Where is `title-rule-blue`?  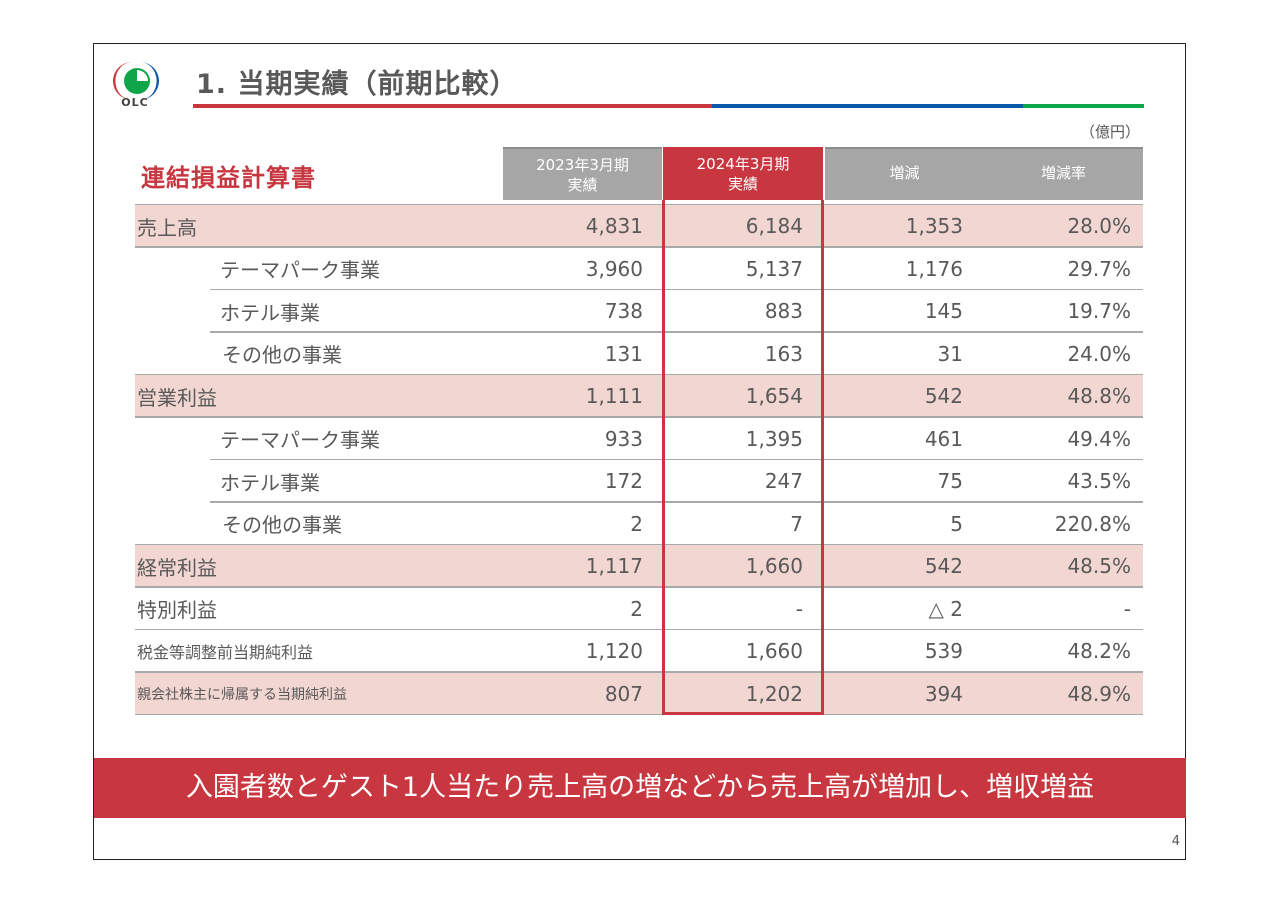
title-rule-blue is located at coordinates (867, 106).